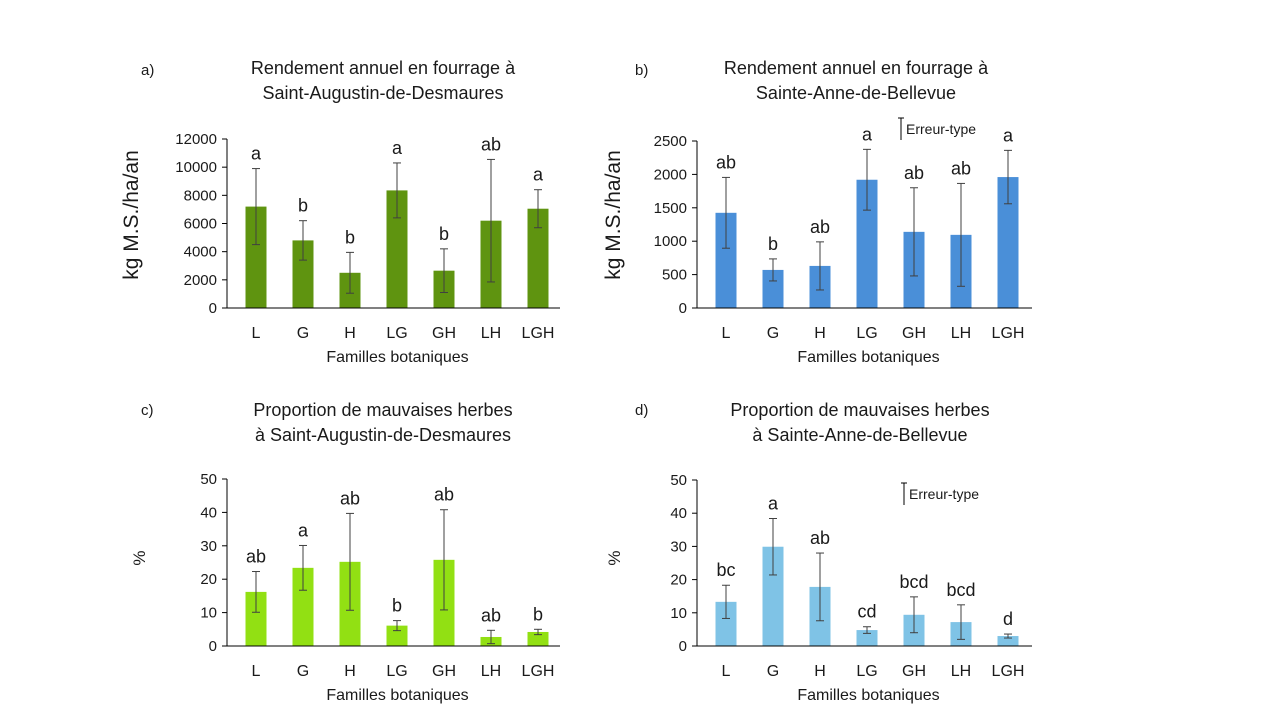  What do you see at coordinates (382, 93) in the screenshot?
I see `chart-title-line: Saint-Augustin-de-Desmaures` at bounding box center [382, 93].